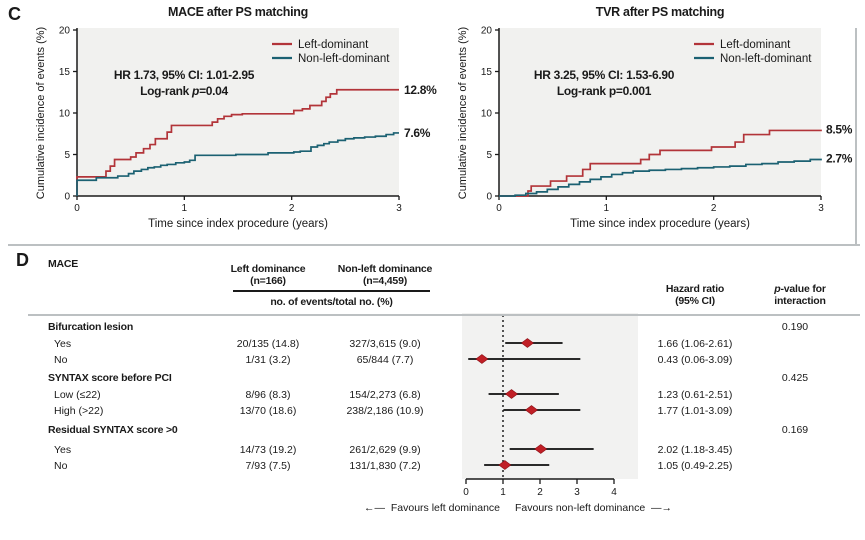 The height and width of the screenshot is (540, 865). I want to click on forest-row-label: High (>22), so click(79, 411).